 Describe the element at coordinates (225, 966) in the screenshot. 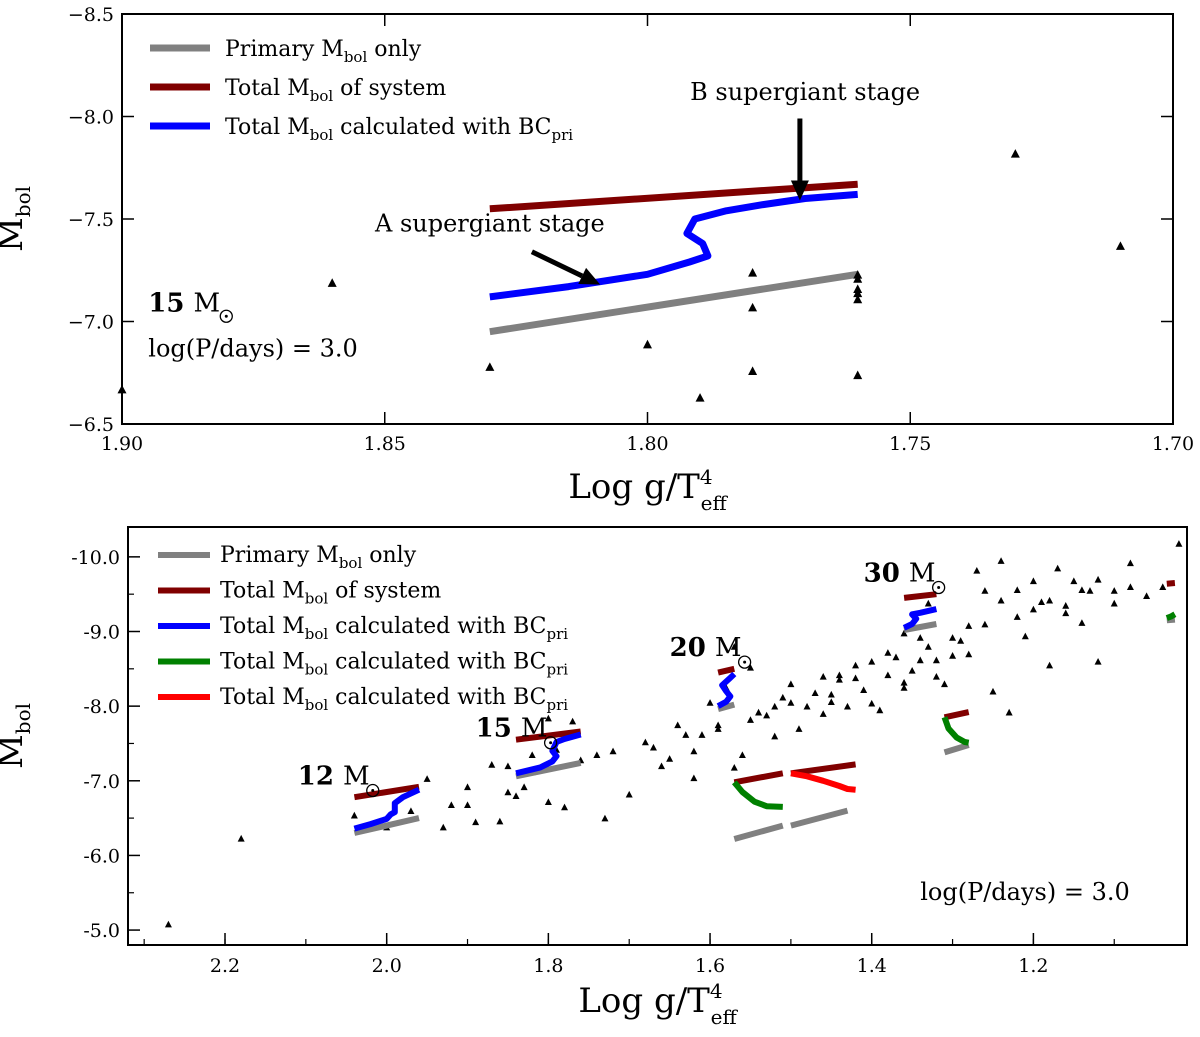

I see `x-tick-label: 2.2` at that location.